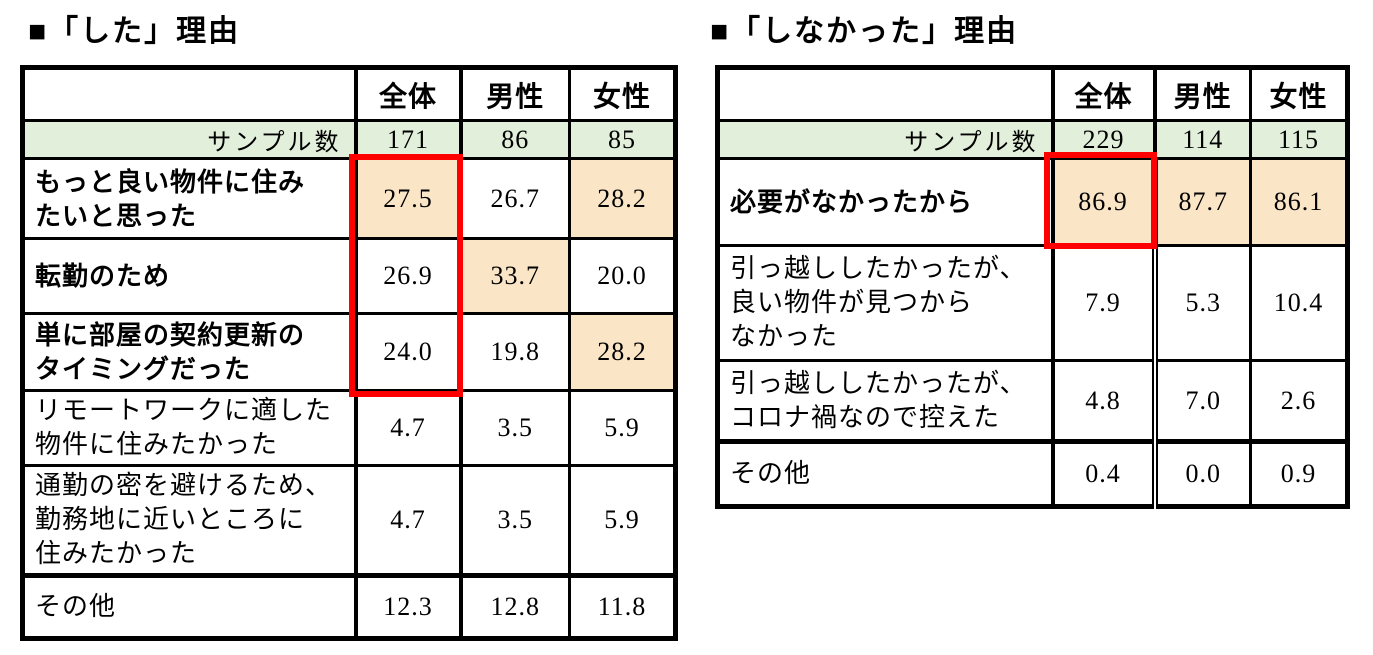 This screenshot has width=1373, height=655. What do you see at coordinates (885, 401) in the screenshot?
I see `row-label: 引っ越ししたかったが、 コロナ禍なので控えた` at bounding box center [885, 401].